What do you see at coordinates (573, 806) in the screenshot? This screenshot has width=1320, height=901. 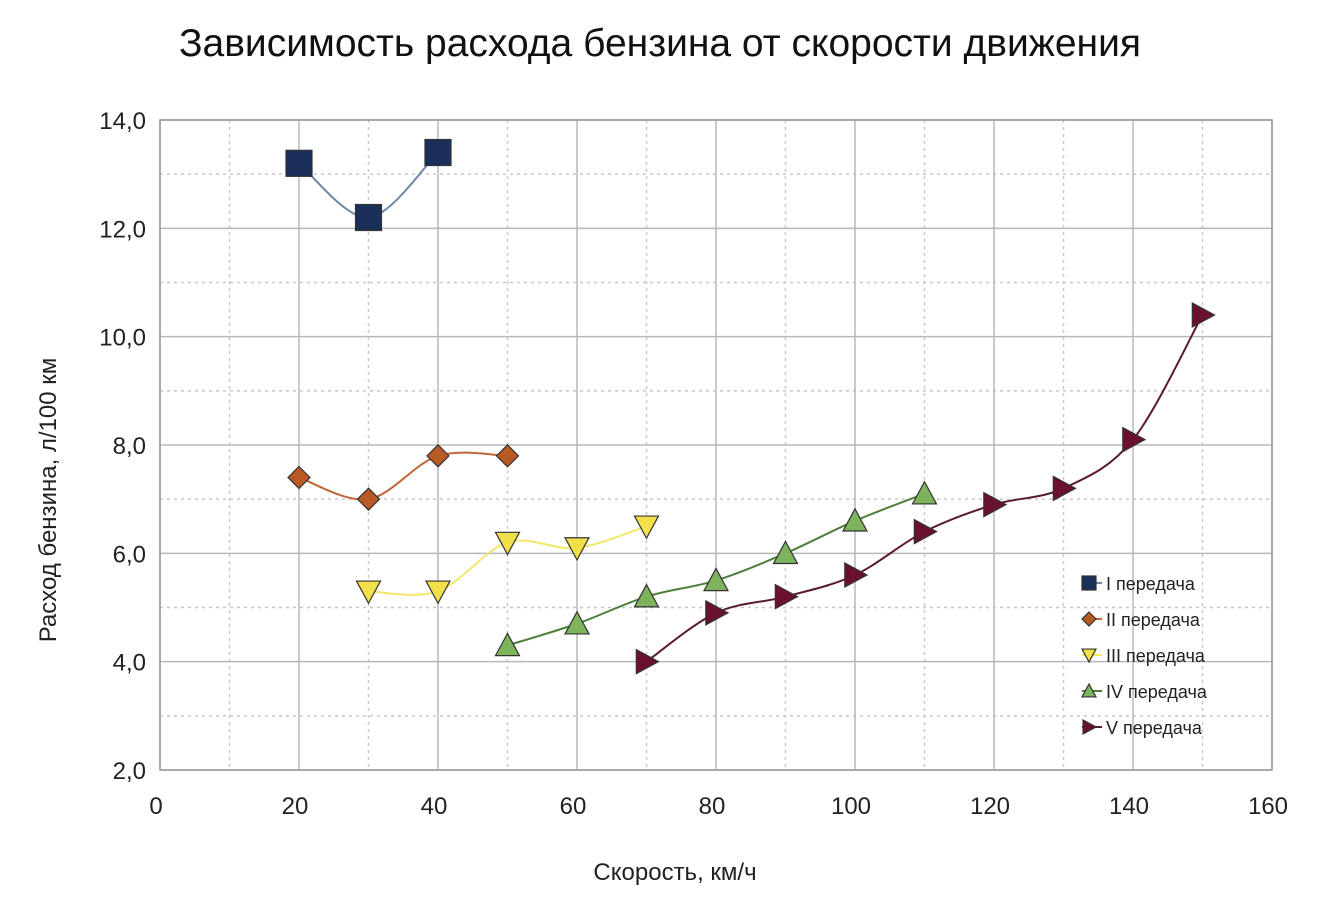 I see `x-tick-label: 60` at bounding box center [573, 806].